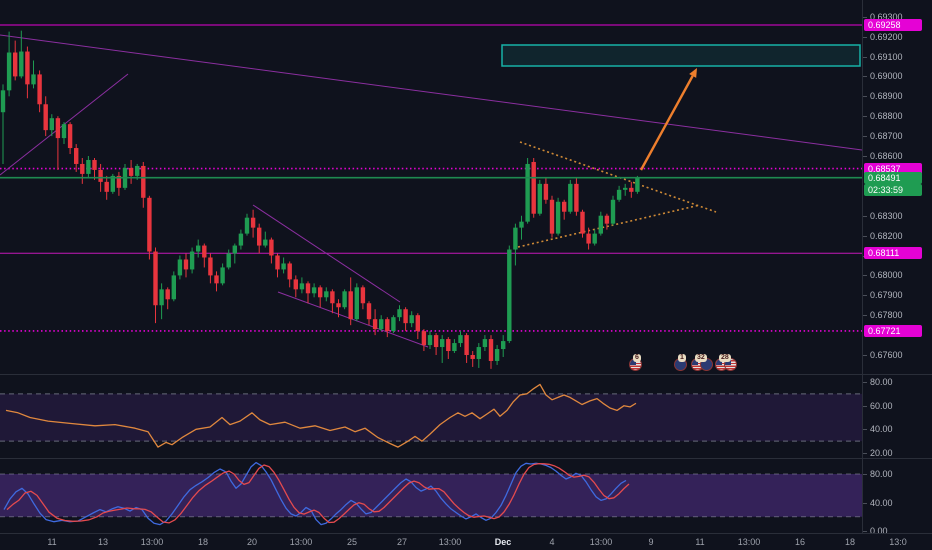  What do you see at coordinates (693, 73) in the screenshot?
I see `projection-arrow-head` at bounding box center [693, 73].